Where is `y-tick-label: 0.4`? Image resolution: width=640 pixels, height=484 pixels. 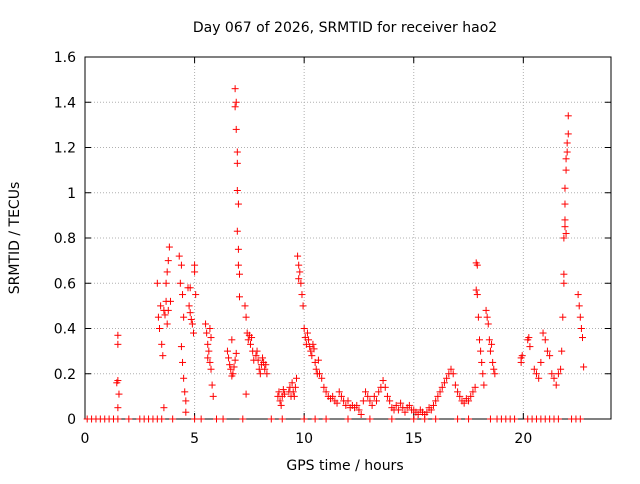 y-tick-label: 0.4 is located at coordinates (65, 330).